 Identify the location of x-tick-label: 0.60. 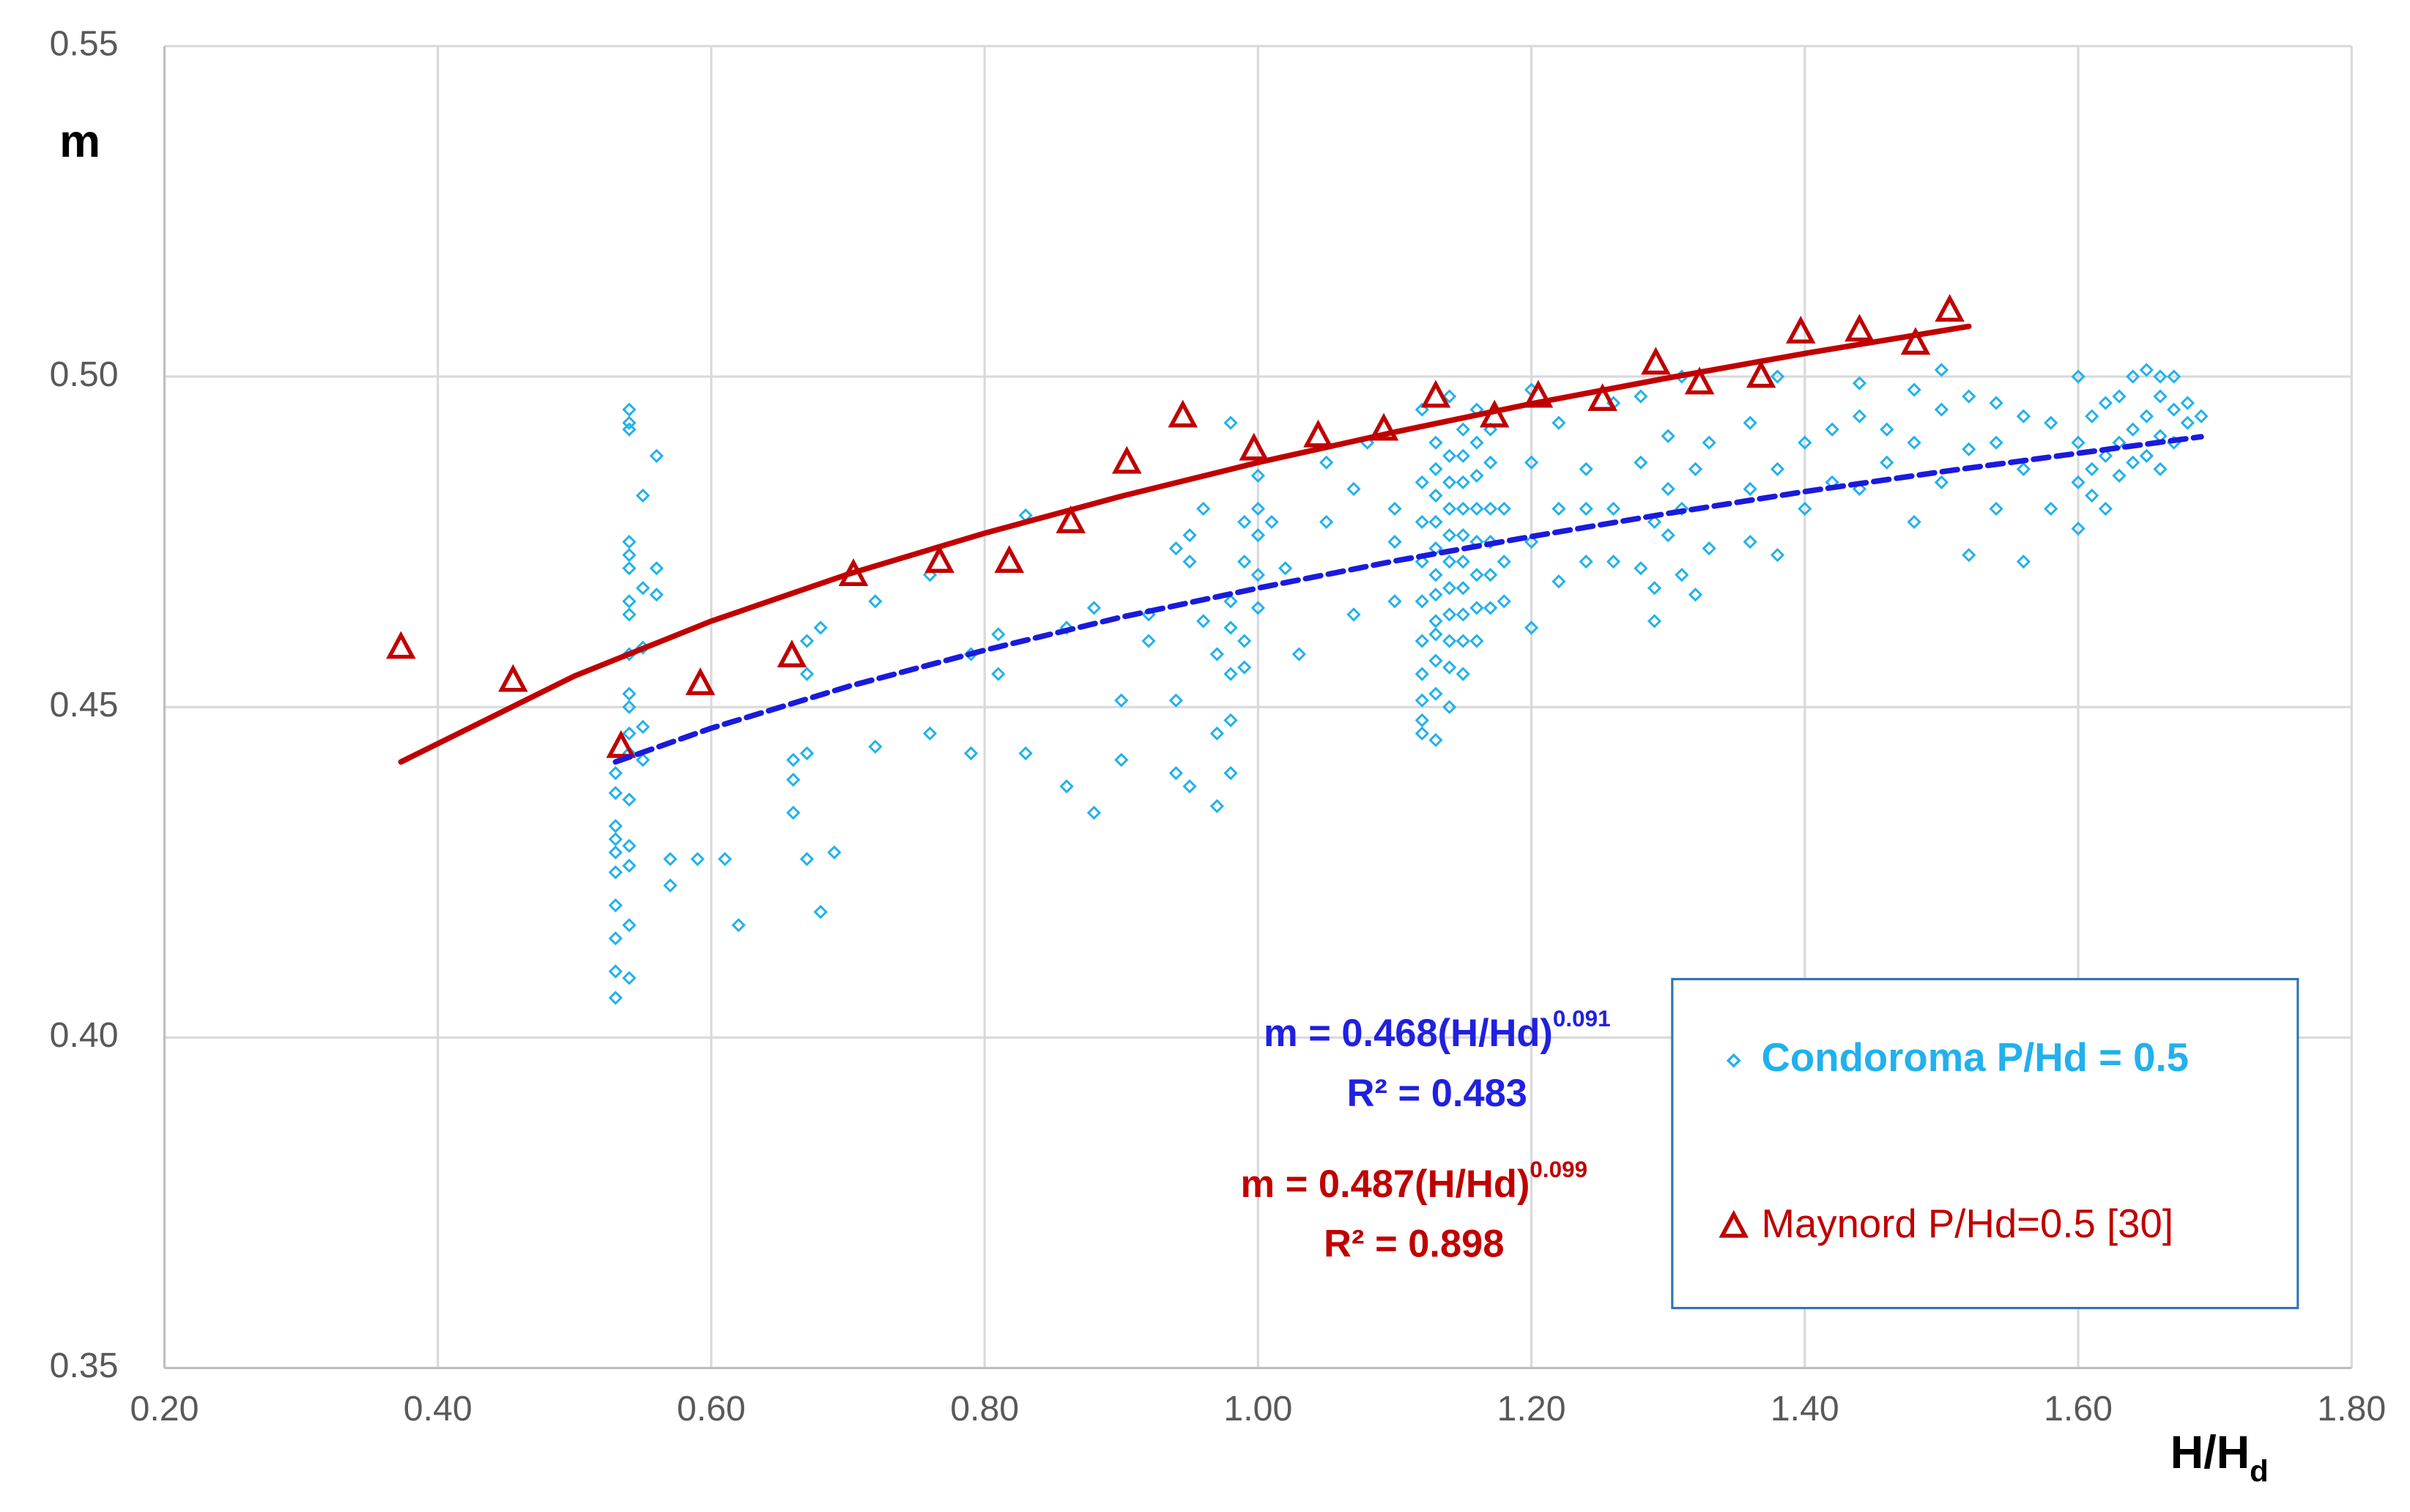
(711, 1408).